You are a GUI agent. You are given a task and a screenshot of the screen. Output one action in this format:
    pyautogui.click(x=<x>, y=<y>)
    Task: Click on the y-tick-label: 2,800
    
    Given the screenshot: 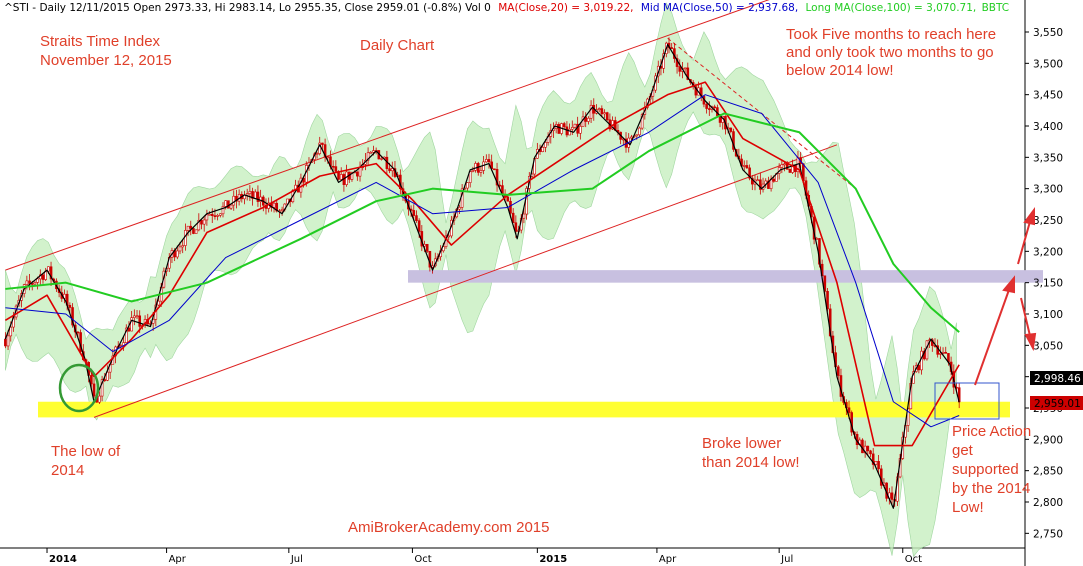 What is the action you would take?
    pyautogui.click(x=1048, y=503)
    